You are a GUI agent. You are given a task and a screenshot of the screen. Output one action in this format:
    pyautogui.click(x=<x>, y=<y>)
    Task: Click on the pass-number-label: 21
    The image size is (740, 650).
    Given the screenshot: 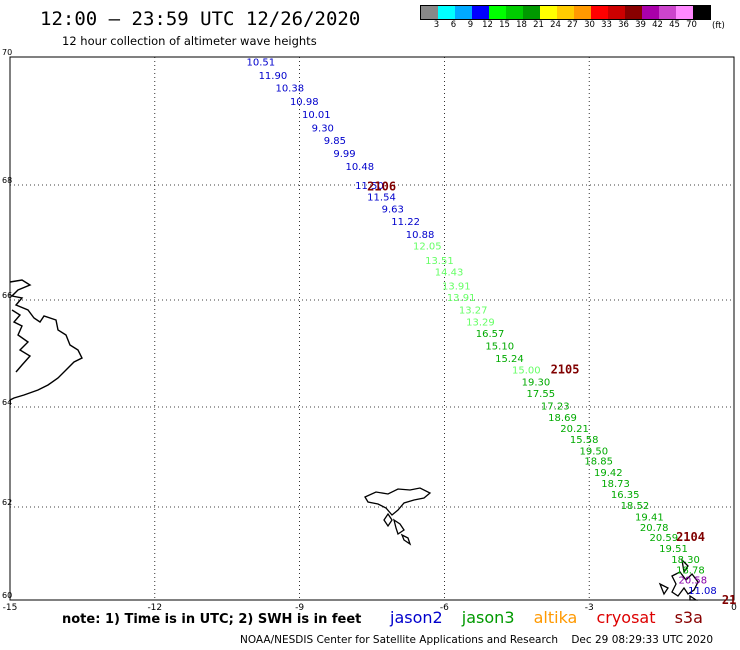 What is the action you would take?
    pyautogui.click(x=729, y=600)
    